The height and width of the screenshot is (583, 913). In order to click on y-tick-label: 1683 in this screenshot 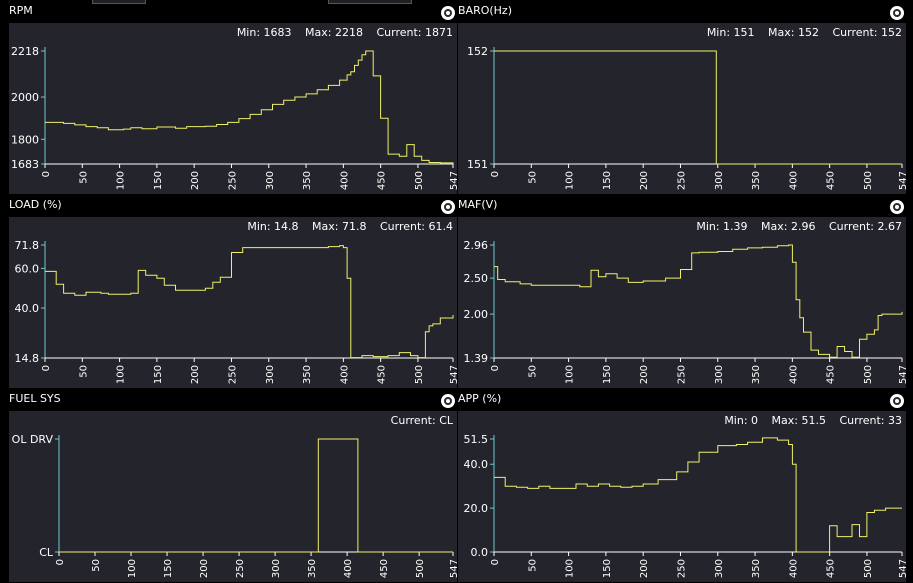, I will do `click(25, 164)`.